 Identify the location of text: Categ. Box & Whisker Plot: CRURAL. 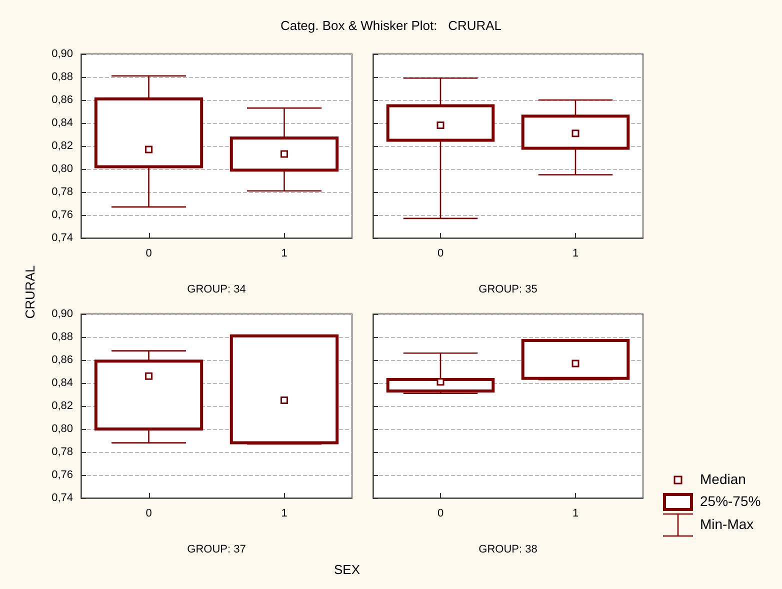
(391, 25).